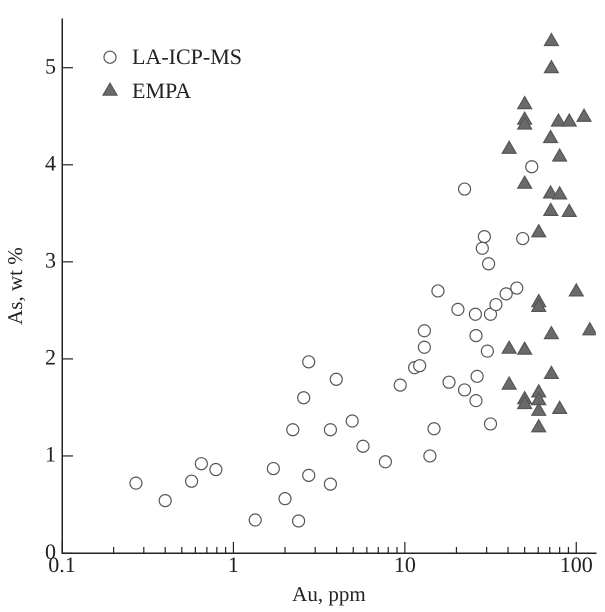 Image resolution: width=605 pixels, height=612 pixels. I want to click on x-axis-title: Au, ppm, so click(329, 594).